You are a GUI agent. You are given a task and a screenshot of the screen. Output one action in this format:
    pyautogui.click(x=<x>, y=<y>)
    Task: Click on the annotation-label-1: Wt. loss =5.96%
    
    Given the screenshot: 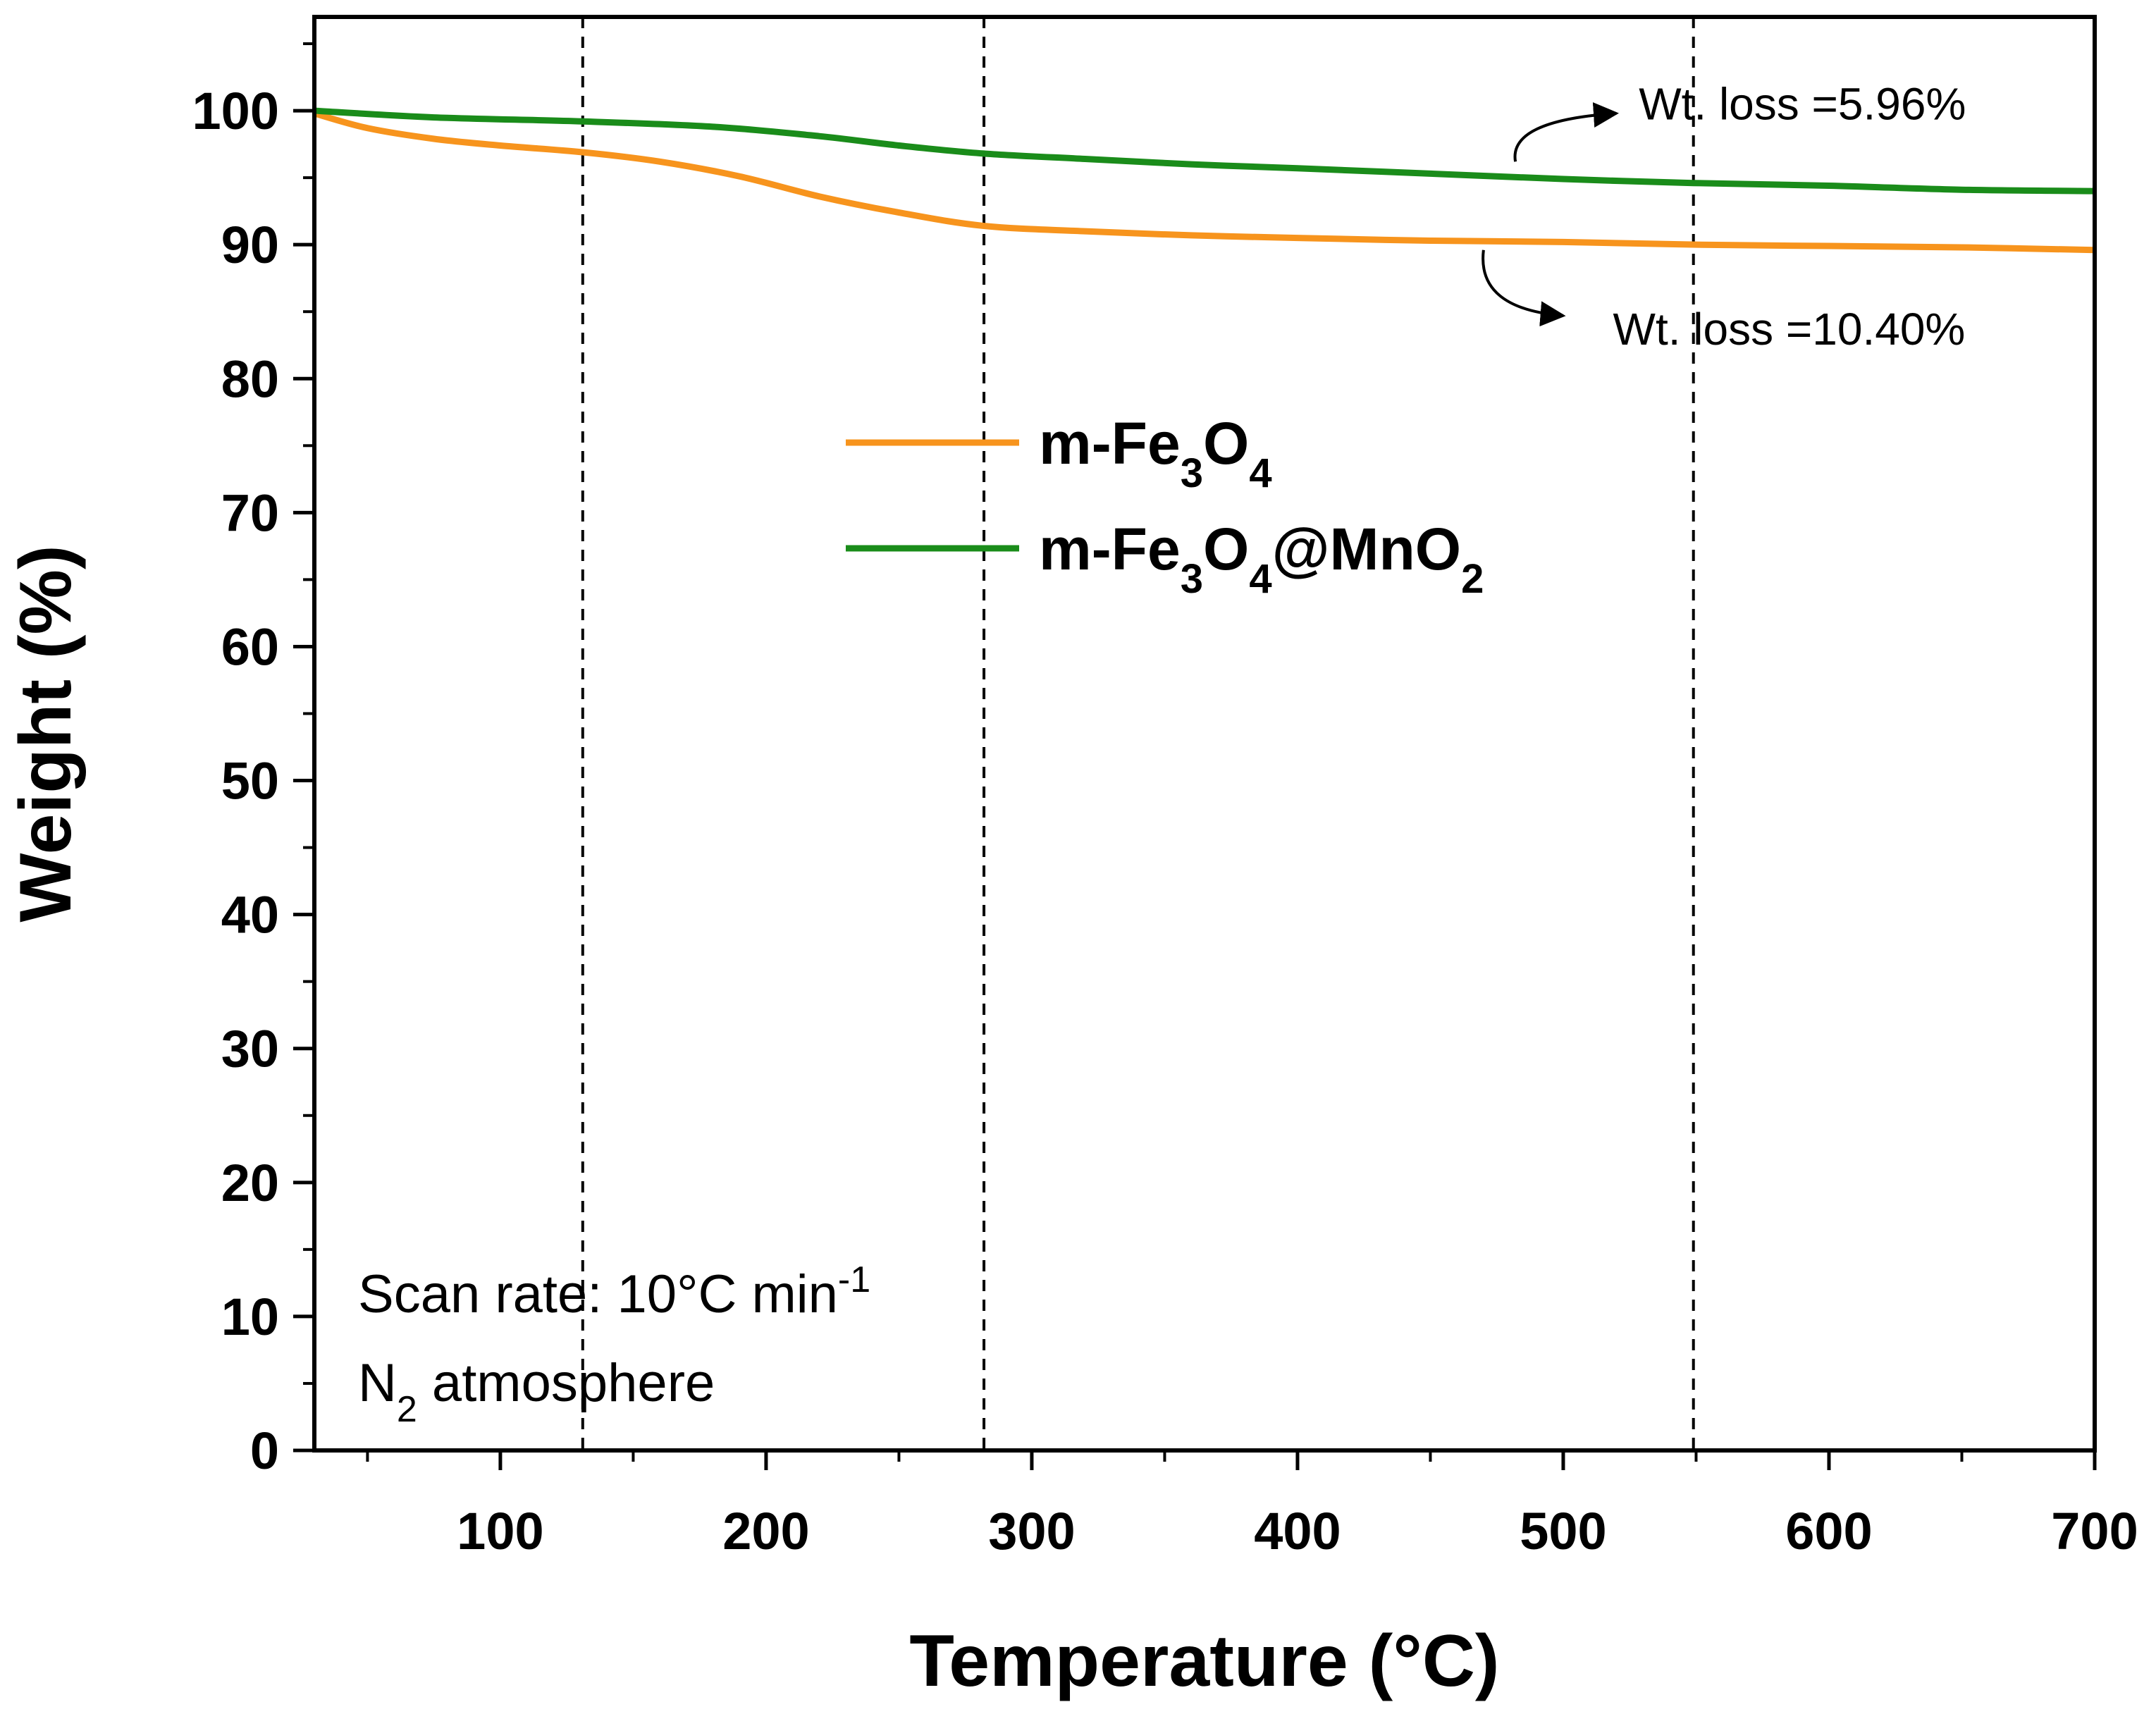 What is the action you would take?
    pyautogui.click(x=1802, y=105)
    